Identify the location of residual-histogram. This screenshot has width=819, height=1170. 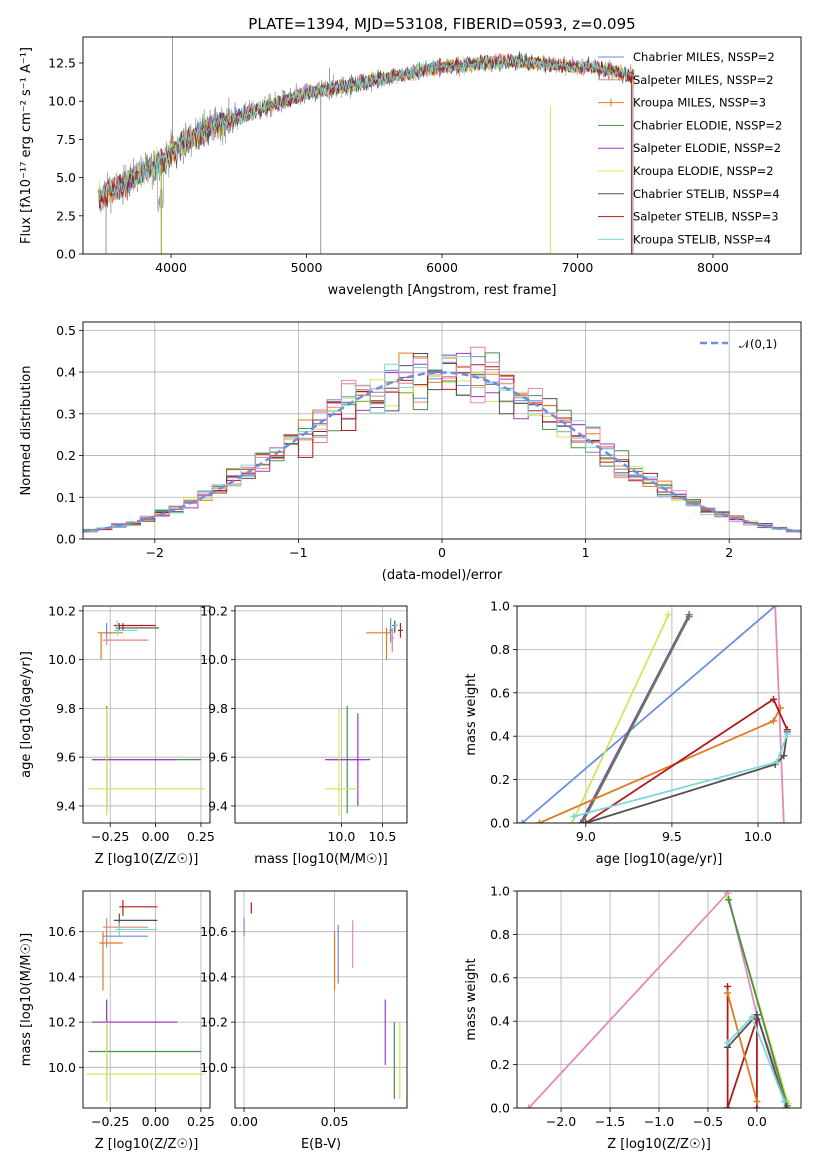
(442, 444).